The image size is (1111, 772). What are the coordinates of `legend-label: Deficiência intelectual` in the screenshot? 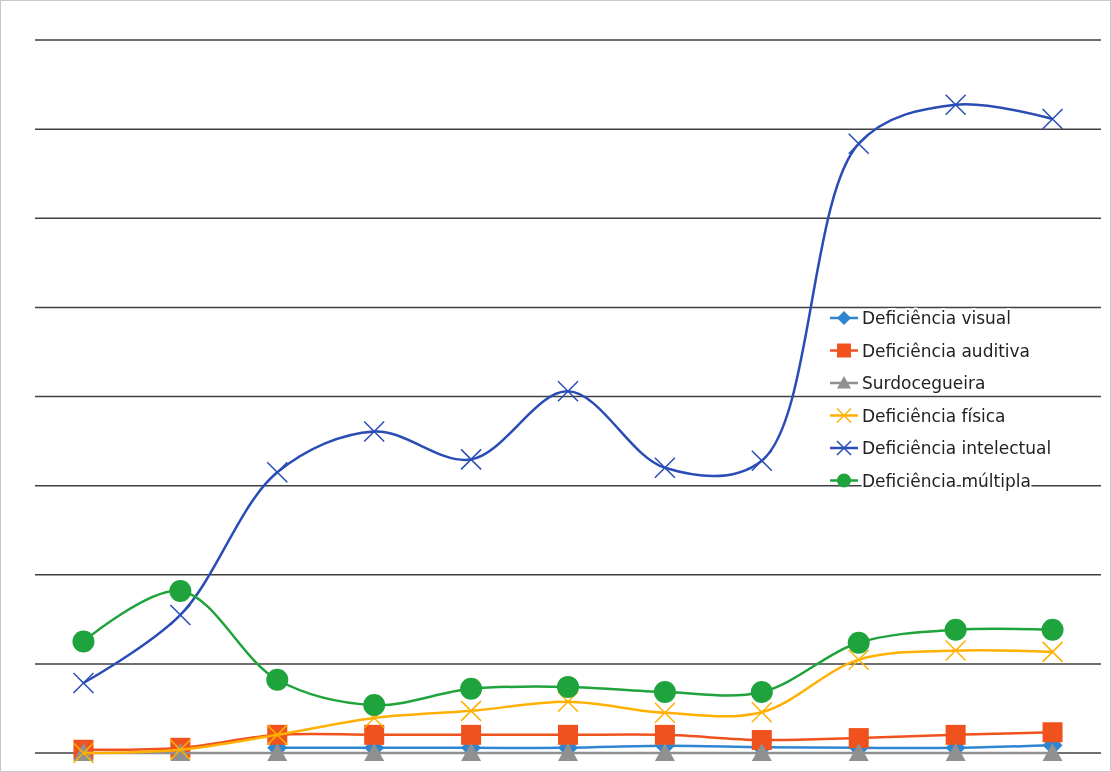 It's located at (957, 448).